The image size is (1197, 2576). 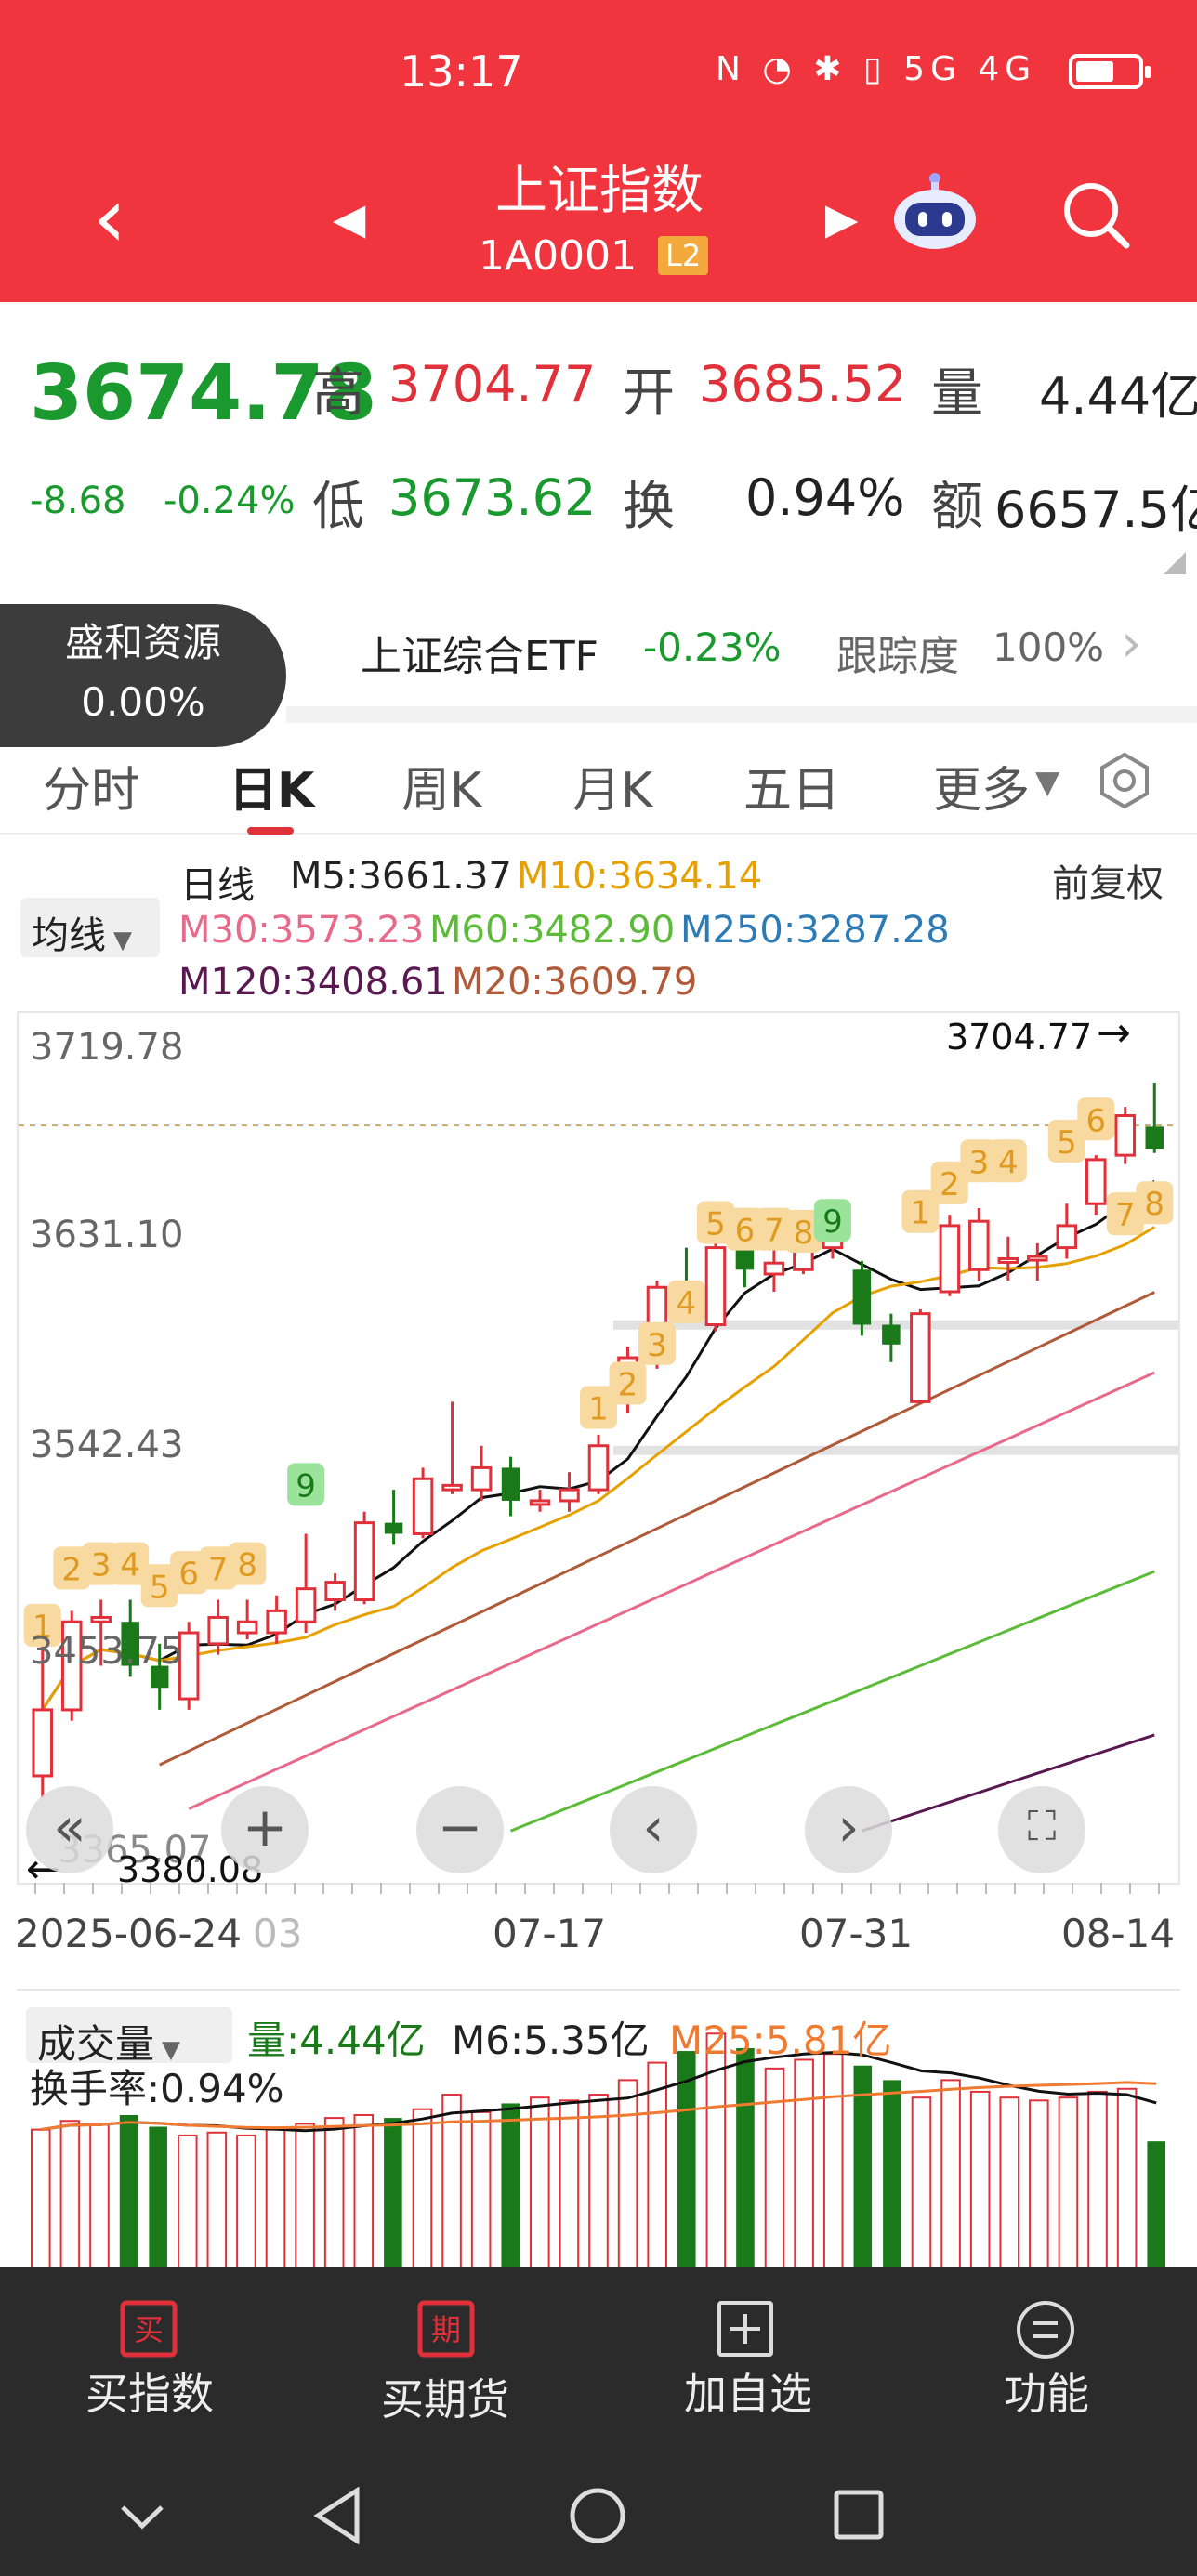 I want to click on high-label: 高, so click(x=338, y=393).